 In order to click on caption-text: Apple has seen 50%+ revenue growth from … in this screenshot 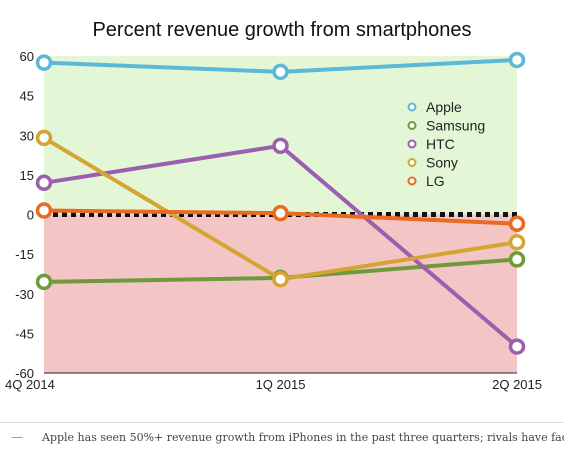, I will do `click(303, 437)`.